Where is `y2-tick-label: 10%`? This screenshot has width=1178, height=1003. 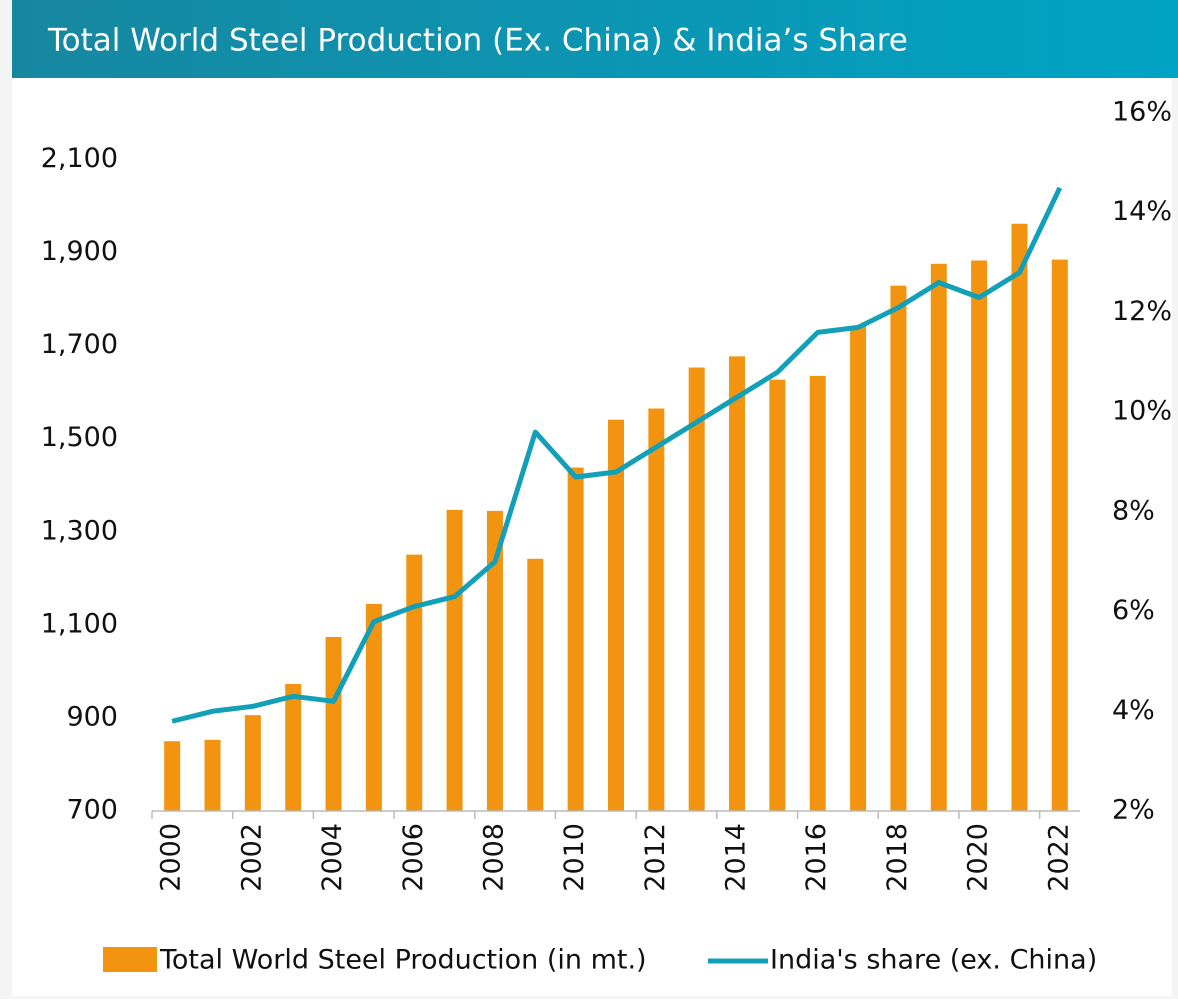
y2-tick-label: 10% is located at coordinates (1142, 411).